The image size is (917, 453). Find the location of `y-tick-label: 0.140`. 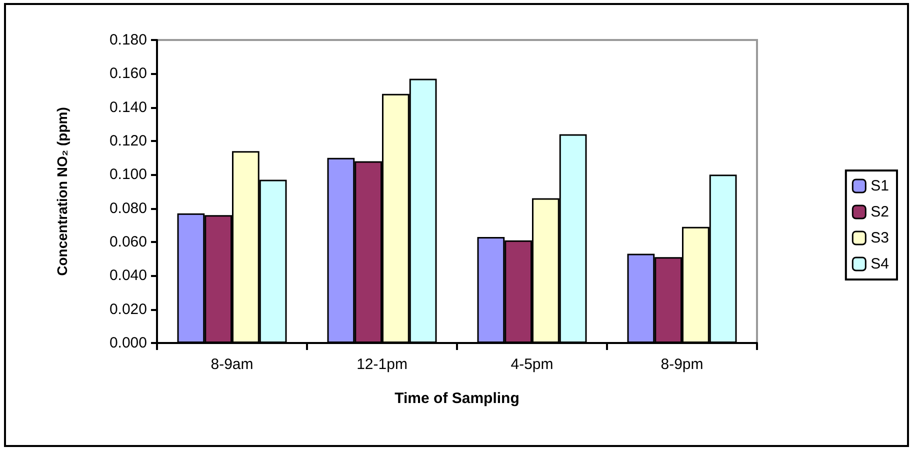

y-tick-label: 0.140 is located at coordinates (128, 107).